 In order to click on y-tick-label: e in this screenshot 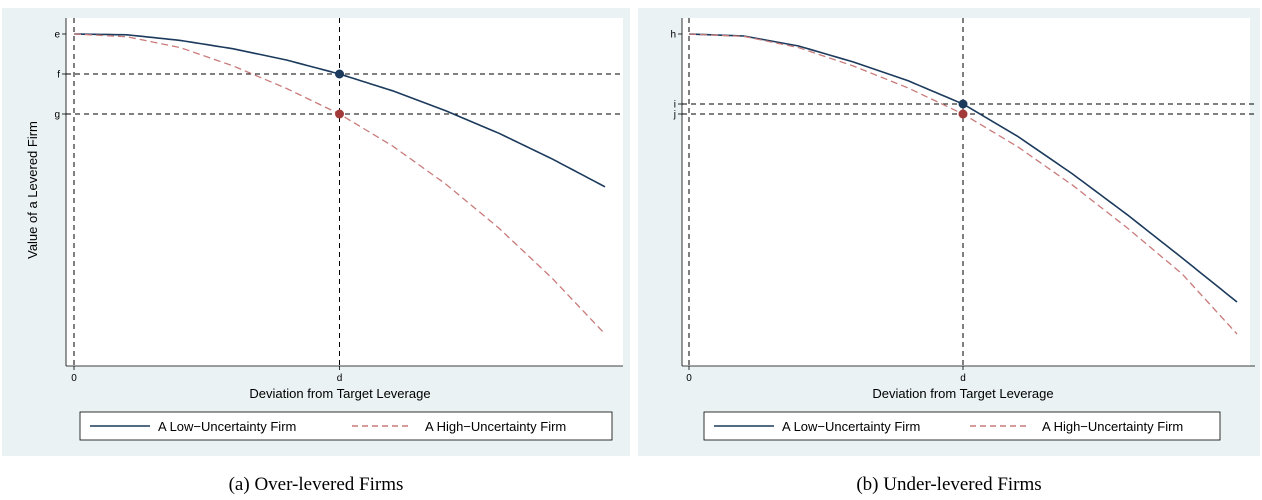, I will do `click(57, 35)`.